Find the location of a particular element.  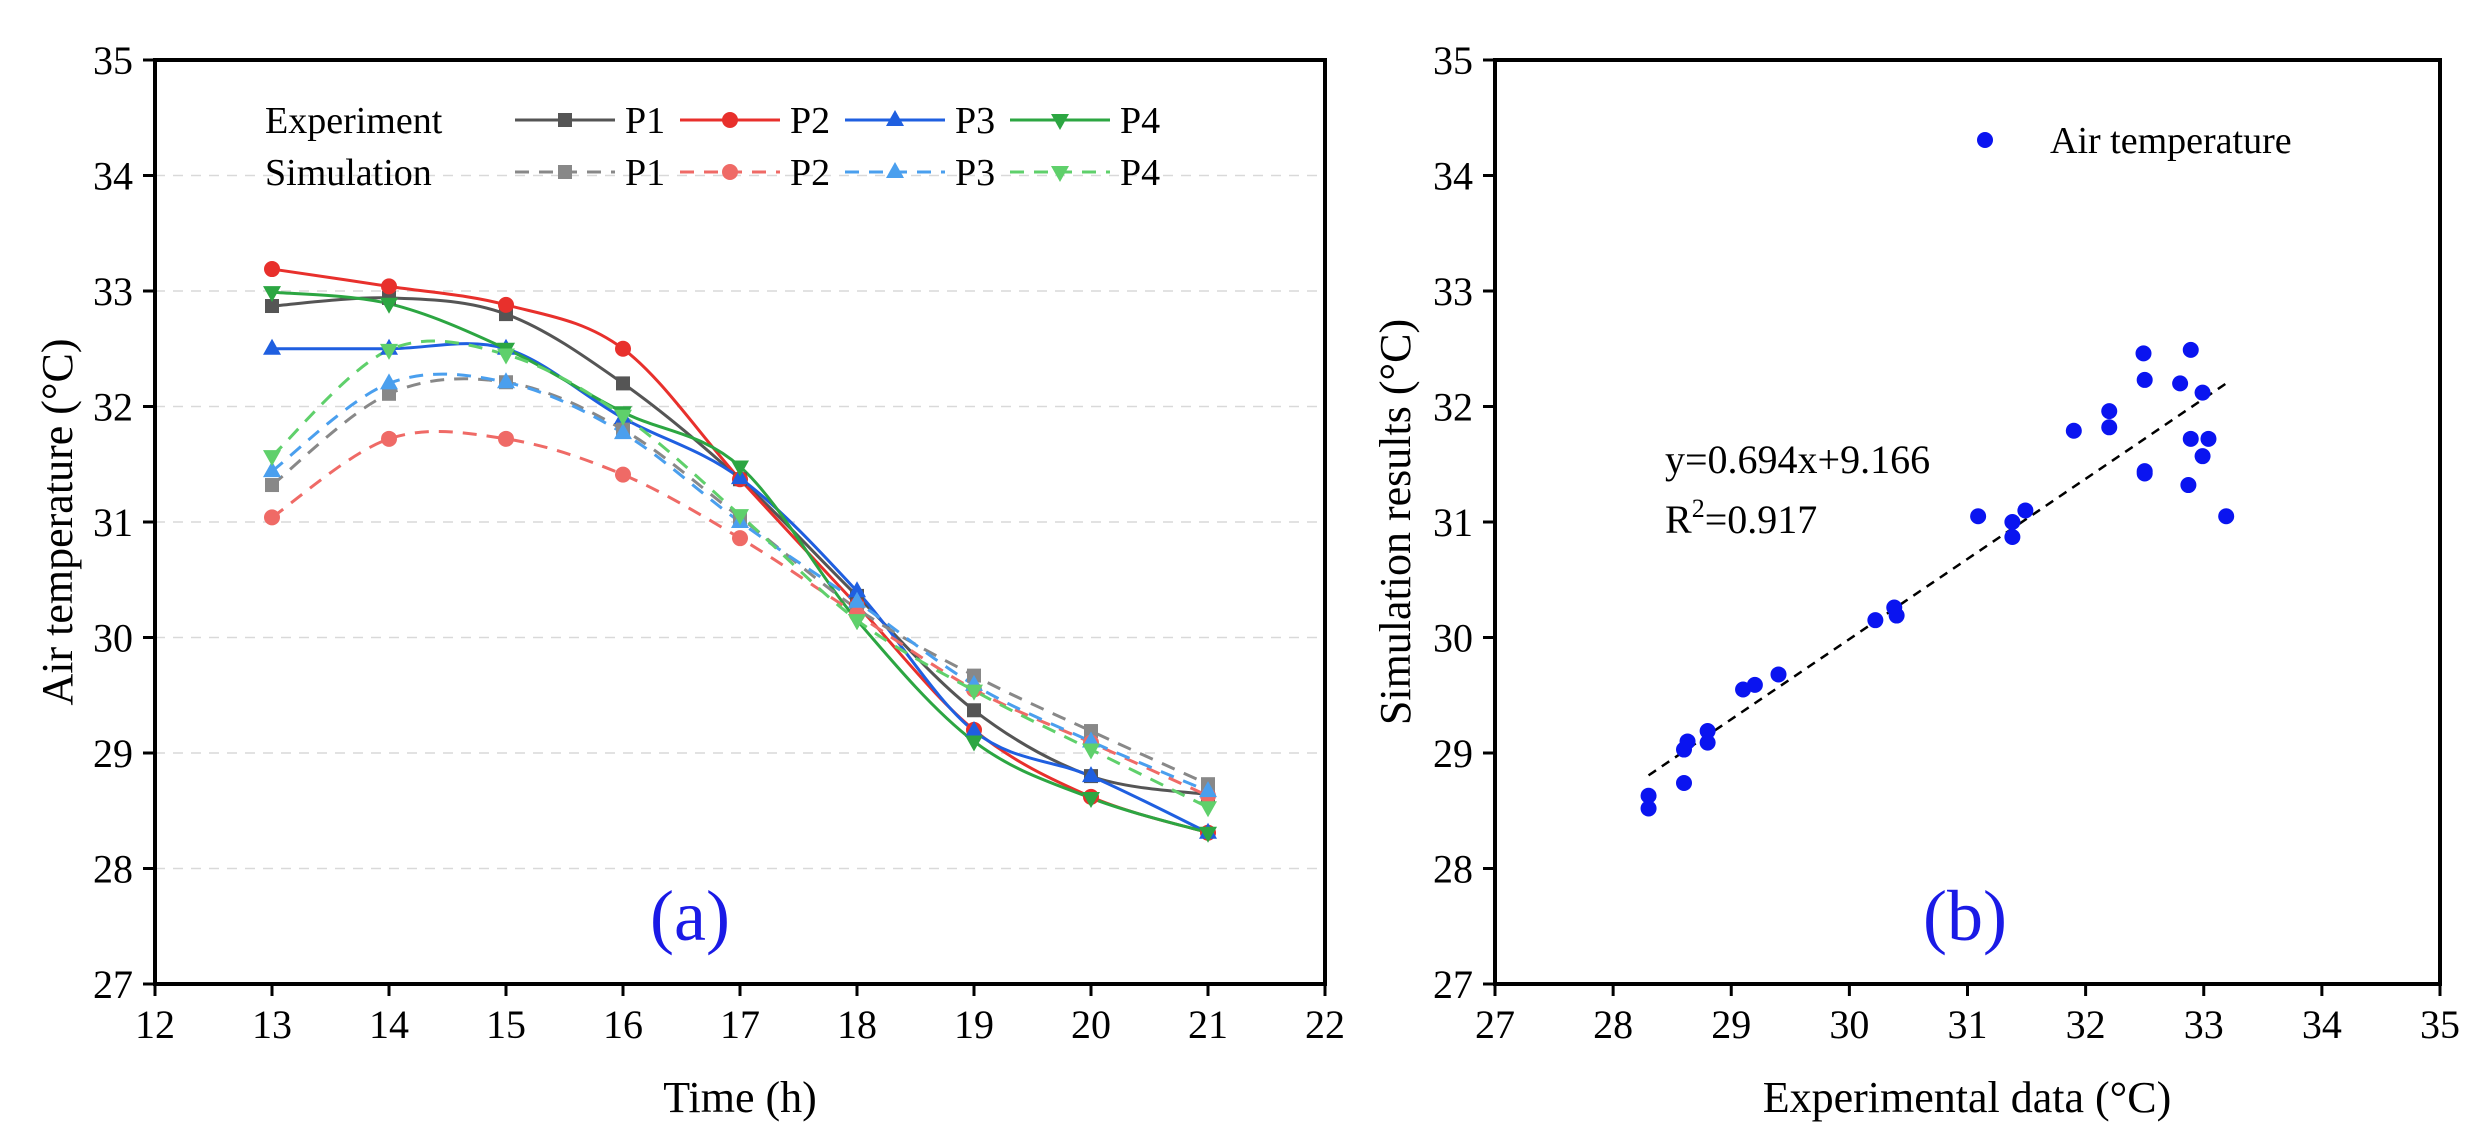

panel-a-y-tick-label: 35 is located at coordinates (113, 60).